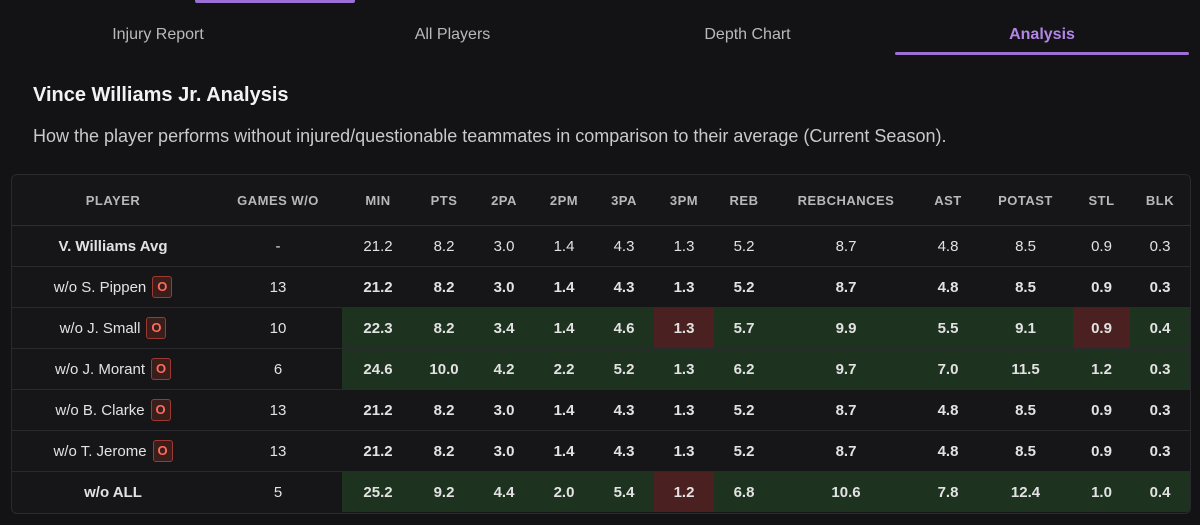 This screenshot has height=525, width=1200. What do you see at coordinates (624, 200) in the screenshot?
I see `column-header-3pa: 3PA` at bounding box center [624, 200].